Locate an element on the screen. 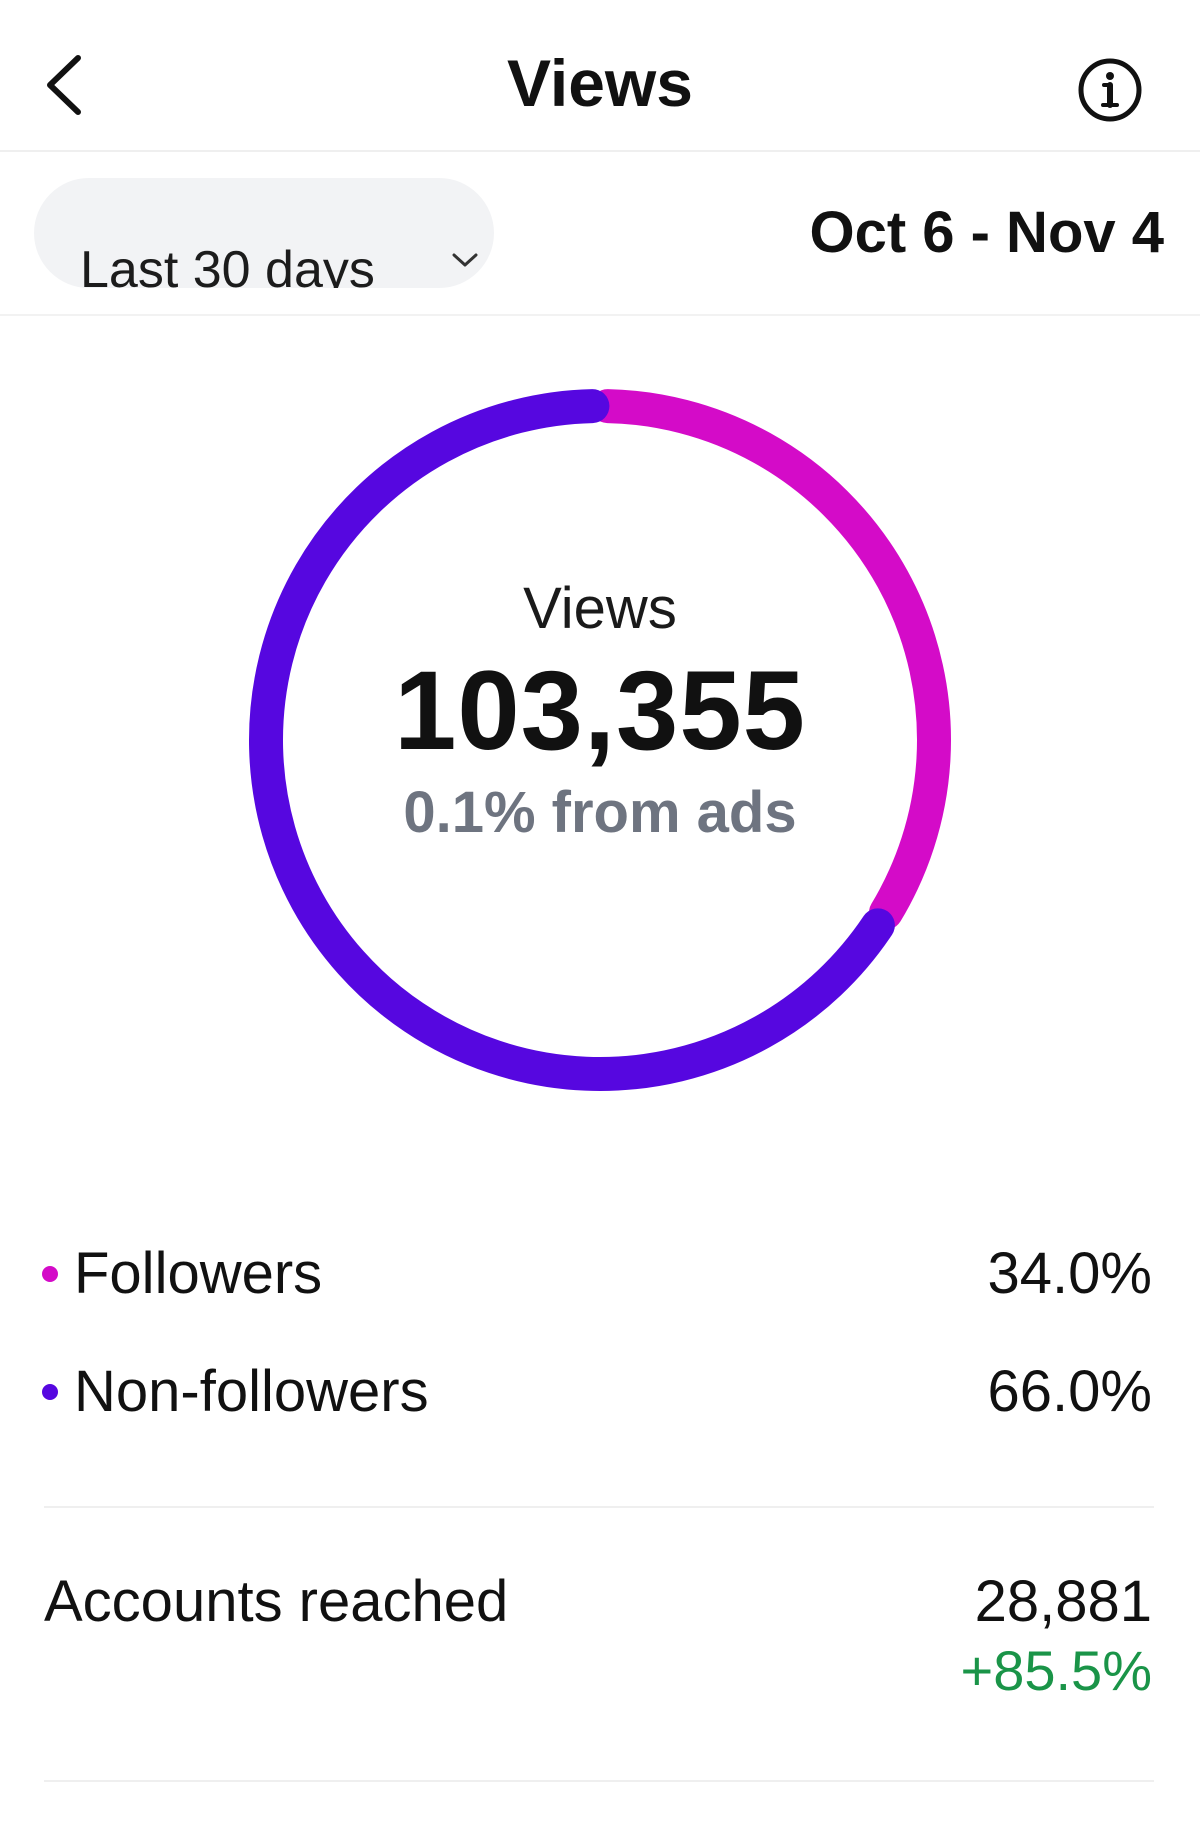 The image size is (1200, 1840). donut-segment-followers is located at coordinates (770, 659).